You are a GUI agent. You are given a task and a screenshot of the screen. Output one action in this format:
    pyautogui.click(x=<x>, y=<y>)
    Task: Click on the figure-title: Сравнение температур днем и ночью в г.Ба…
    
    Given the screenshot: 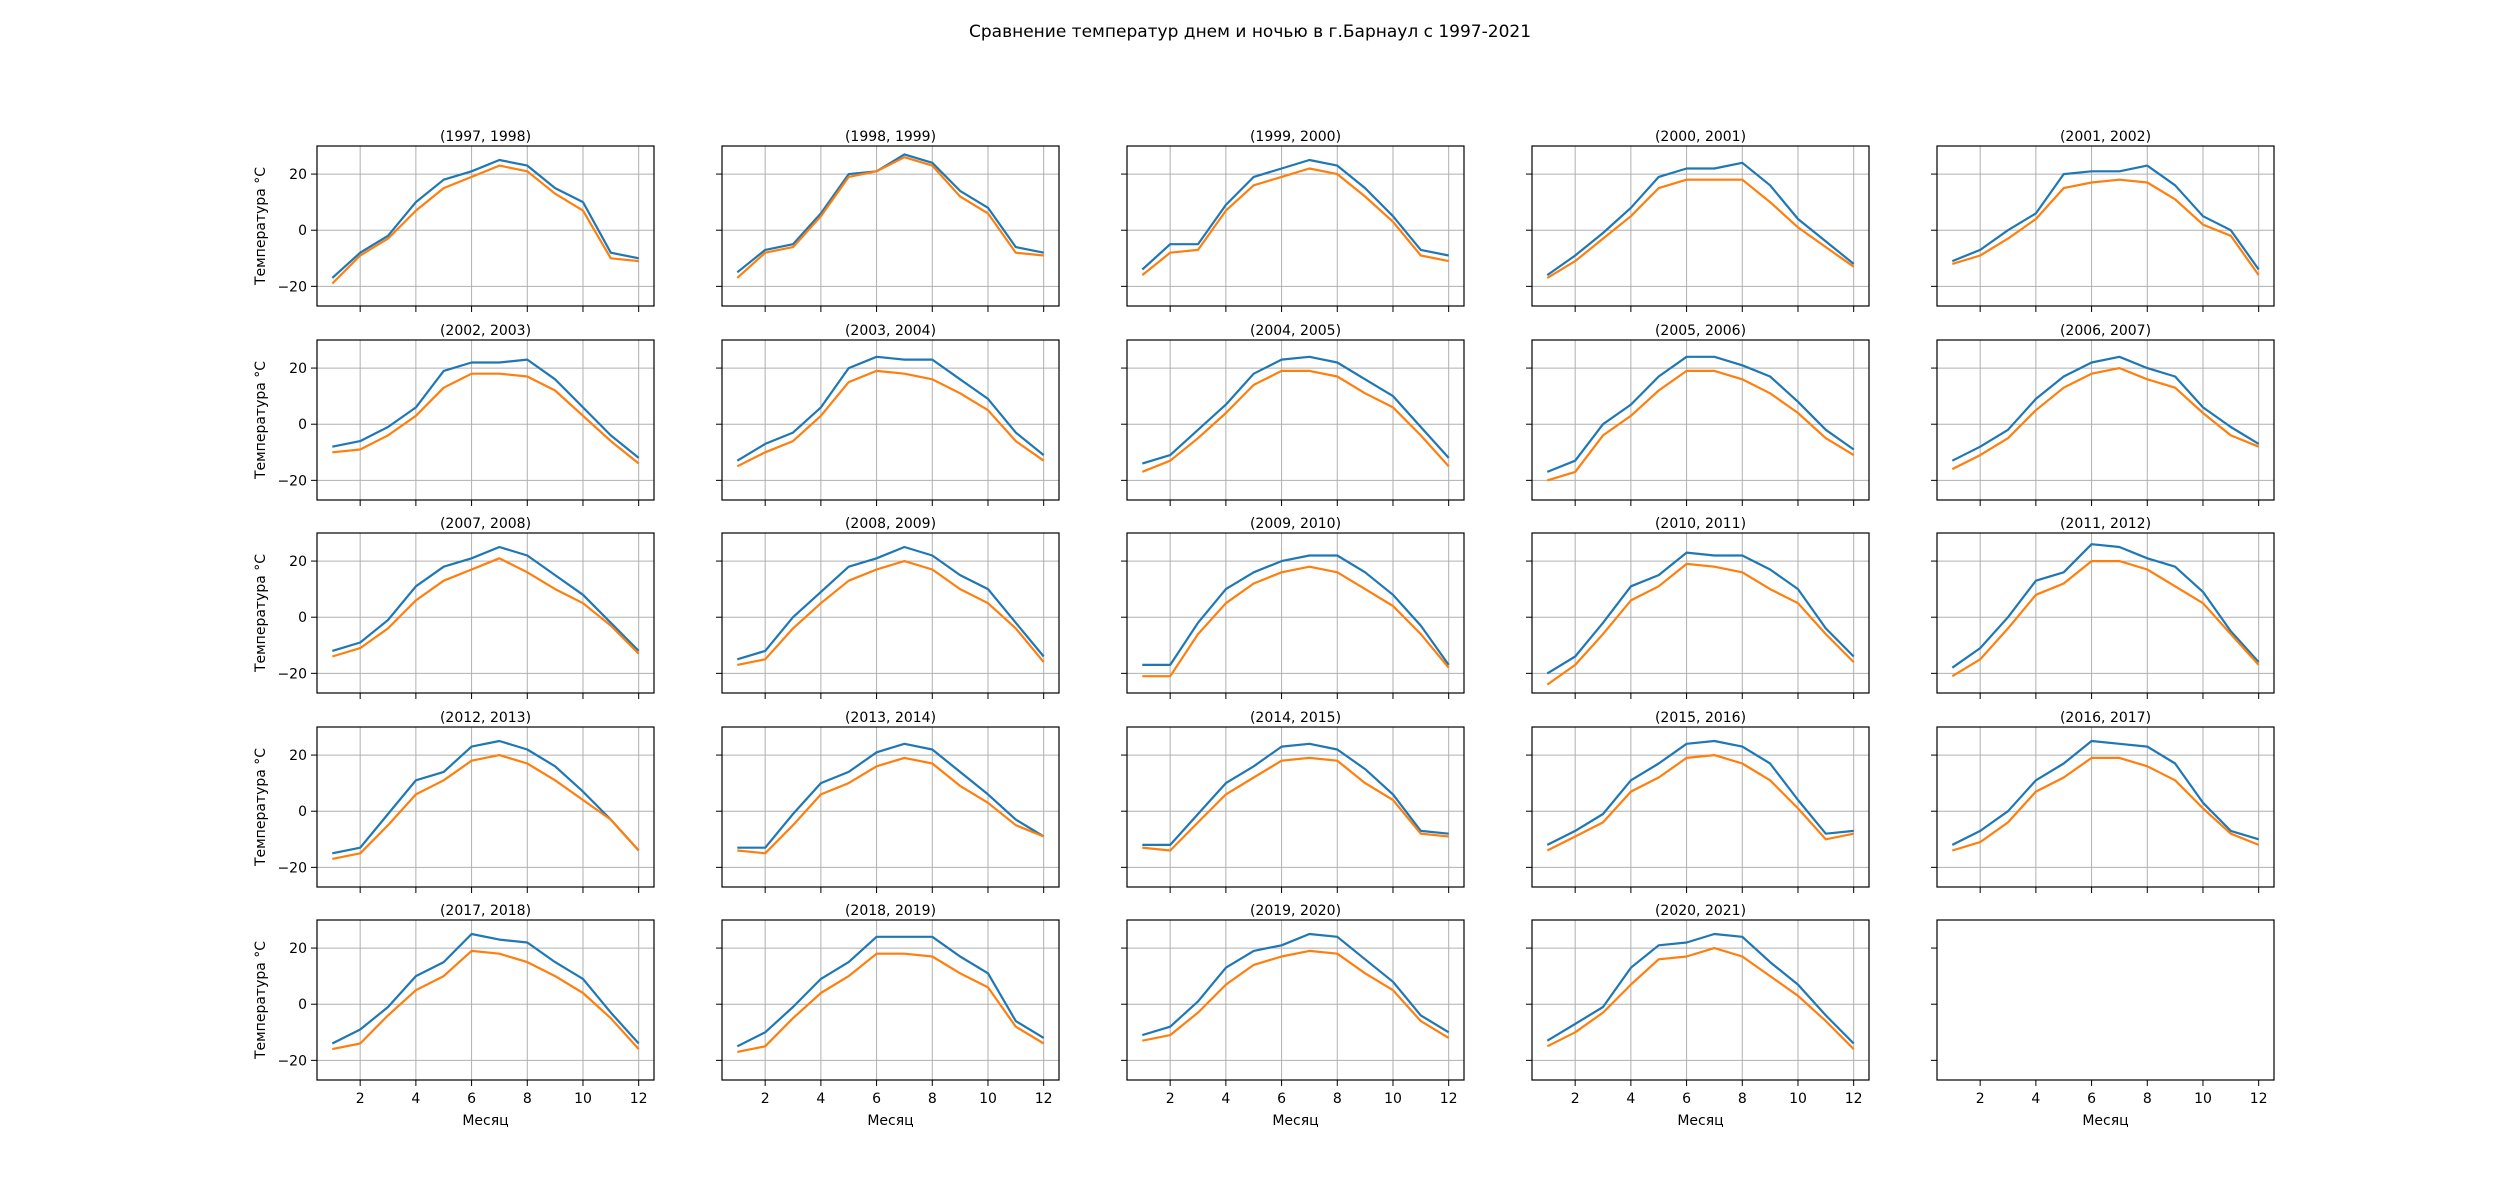 What is the action you would take?
    pyautogui.click(x=1250, y=32)
    